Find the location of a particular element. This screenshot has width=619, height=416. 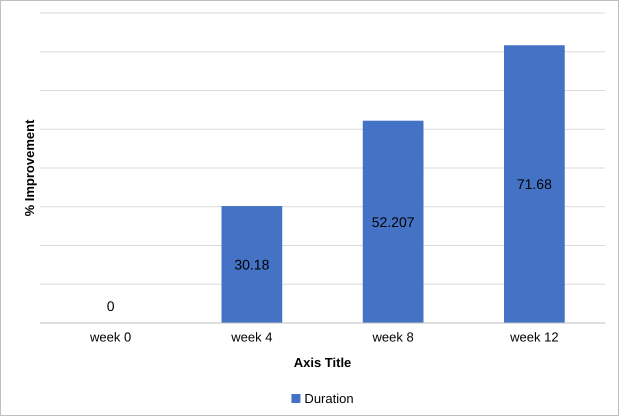

data-label: 71.68 is located at coordinates (534, 184).